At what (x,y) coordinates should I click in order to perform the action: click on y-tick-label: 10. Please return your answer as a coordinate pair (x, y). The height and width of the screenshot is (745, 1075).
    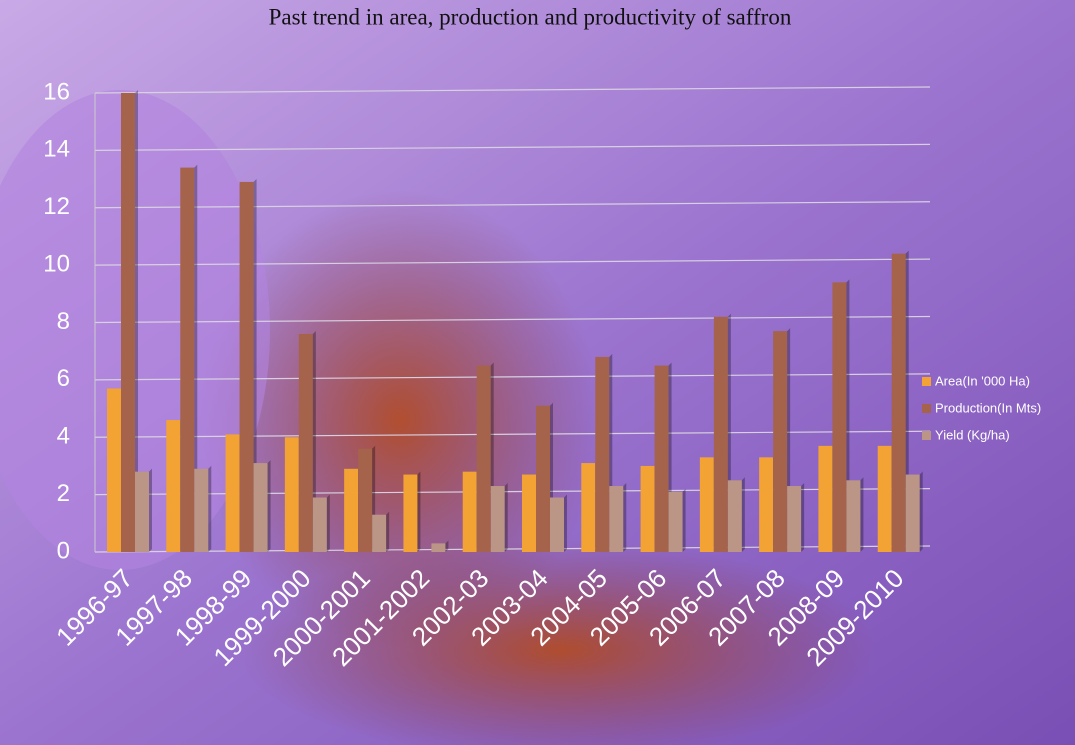
    Looking at the image, I should click on (56, 263).